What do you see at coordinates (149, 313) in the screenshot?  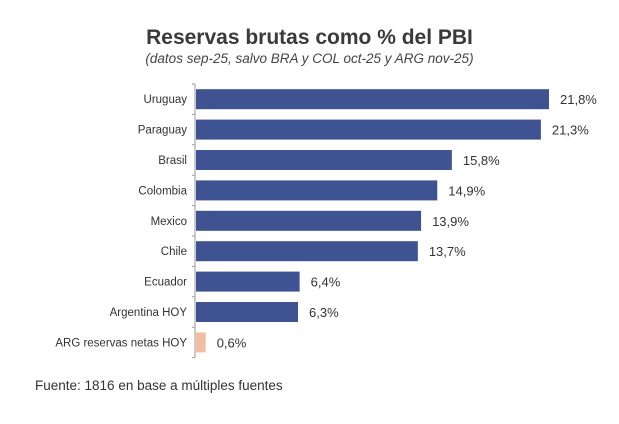 I see `category-label: Argentina HOY` at bounding box center [149, 313].